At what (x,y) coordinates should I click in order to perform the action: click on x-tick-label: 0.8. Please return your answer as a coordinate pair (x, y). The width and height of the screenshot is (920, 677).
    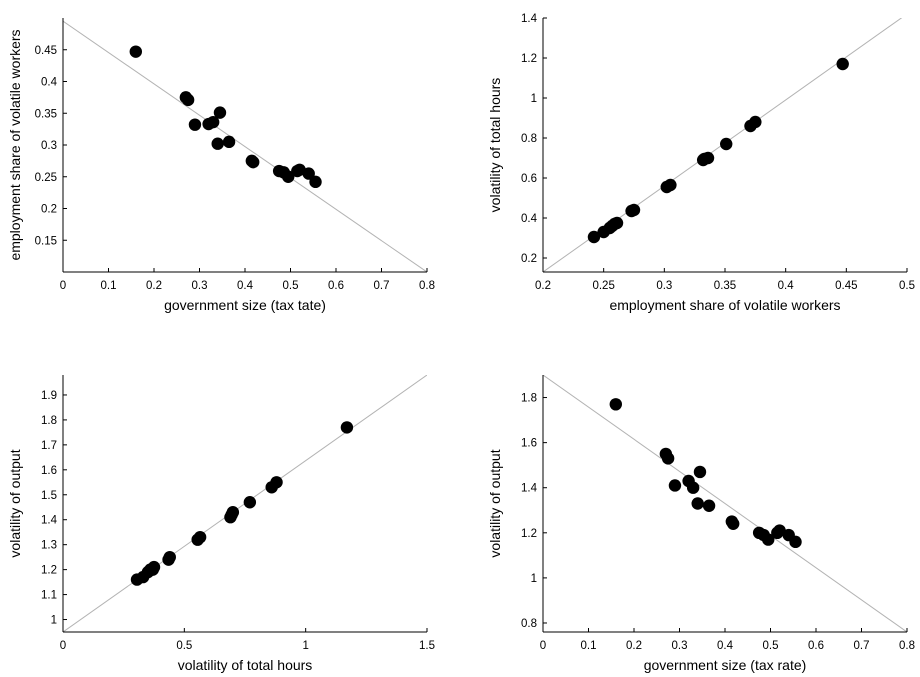
    Looking at the image, I should click on (907, 646).